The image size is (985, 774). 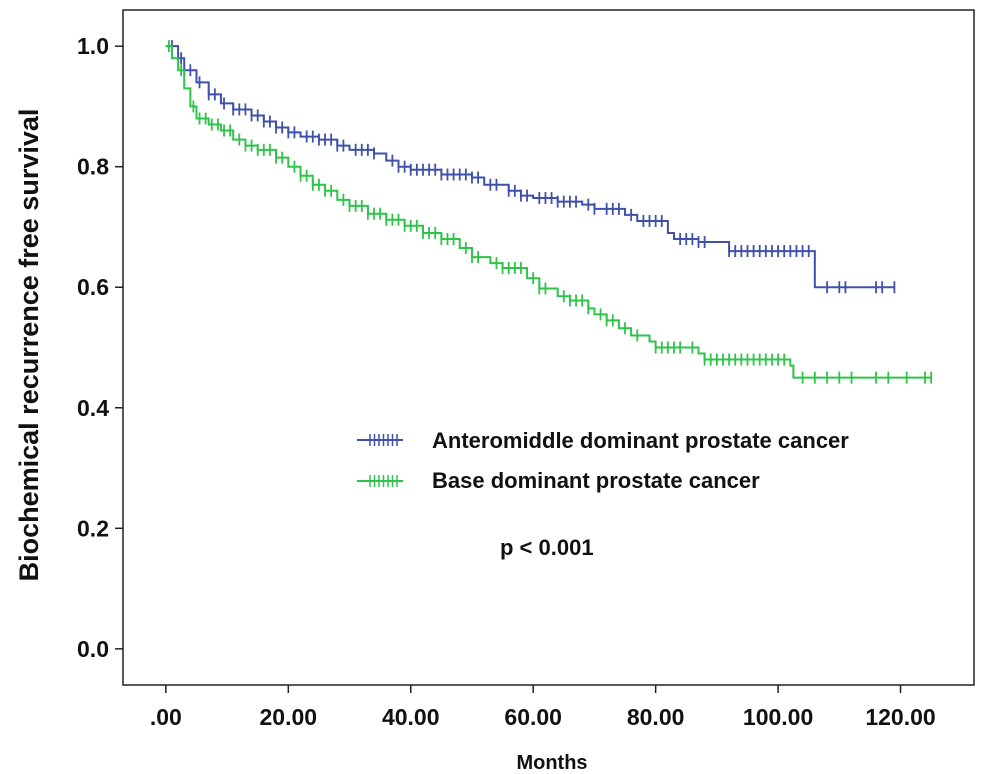 What do you see at coordinates (547, 547) in the screenshot?
I see `p-value-annotation: p < 0.001` at bounding box center [547, 547].